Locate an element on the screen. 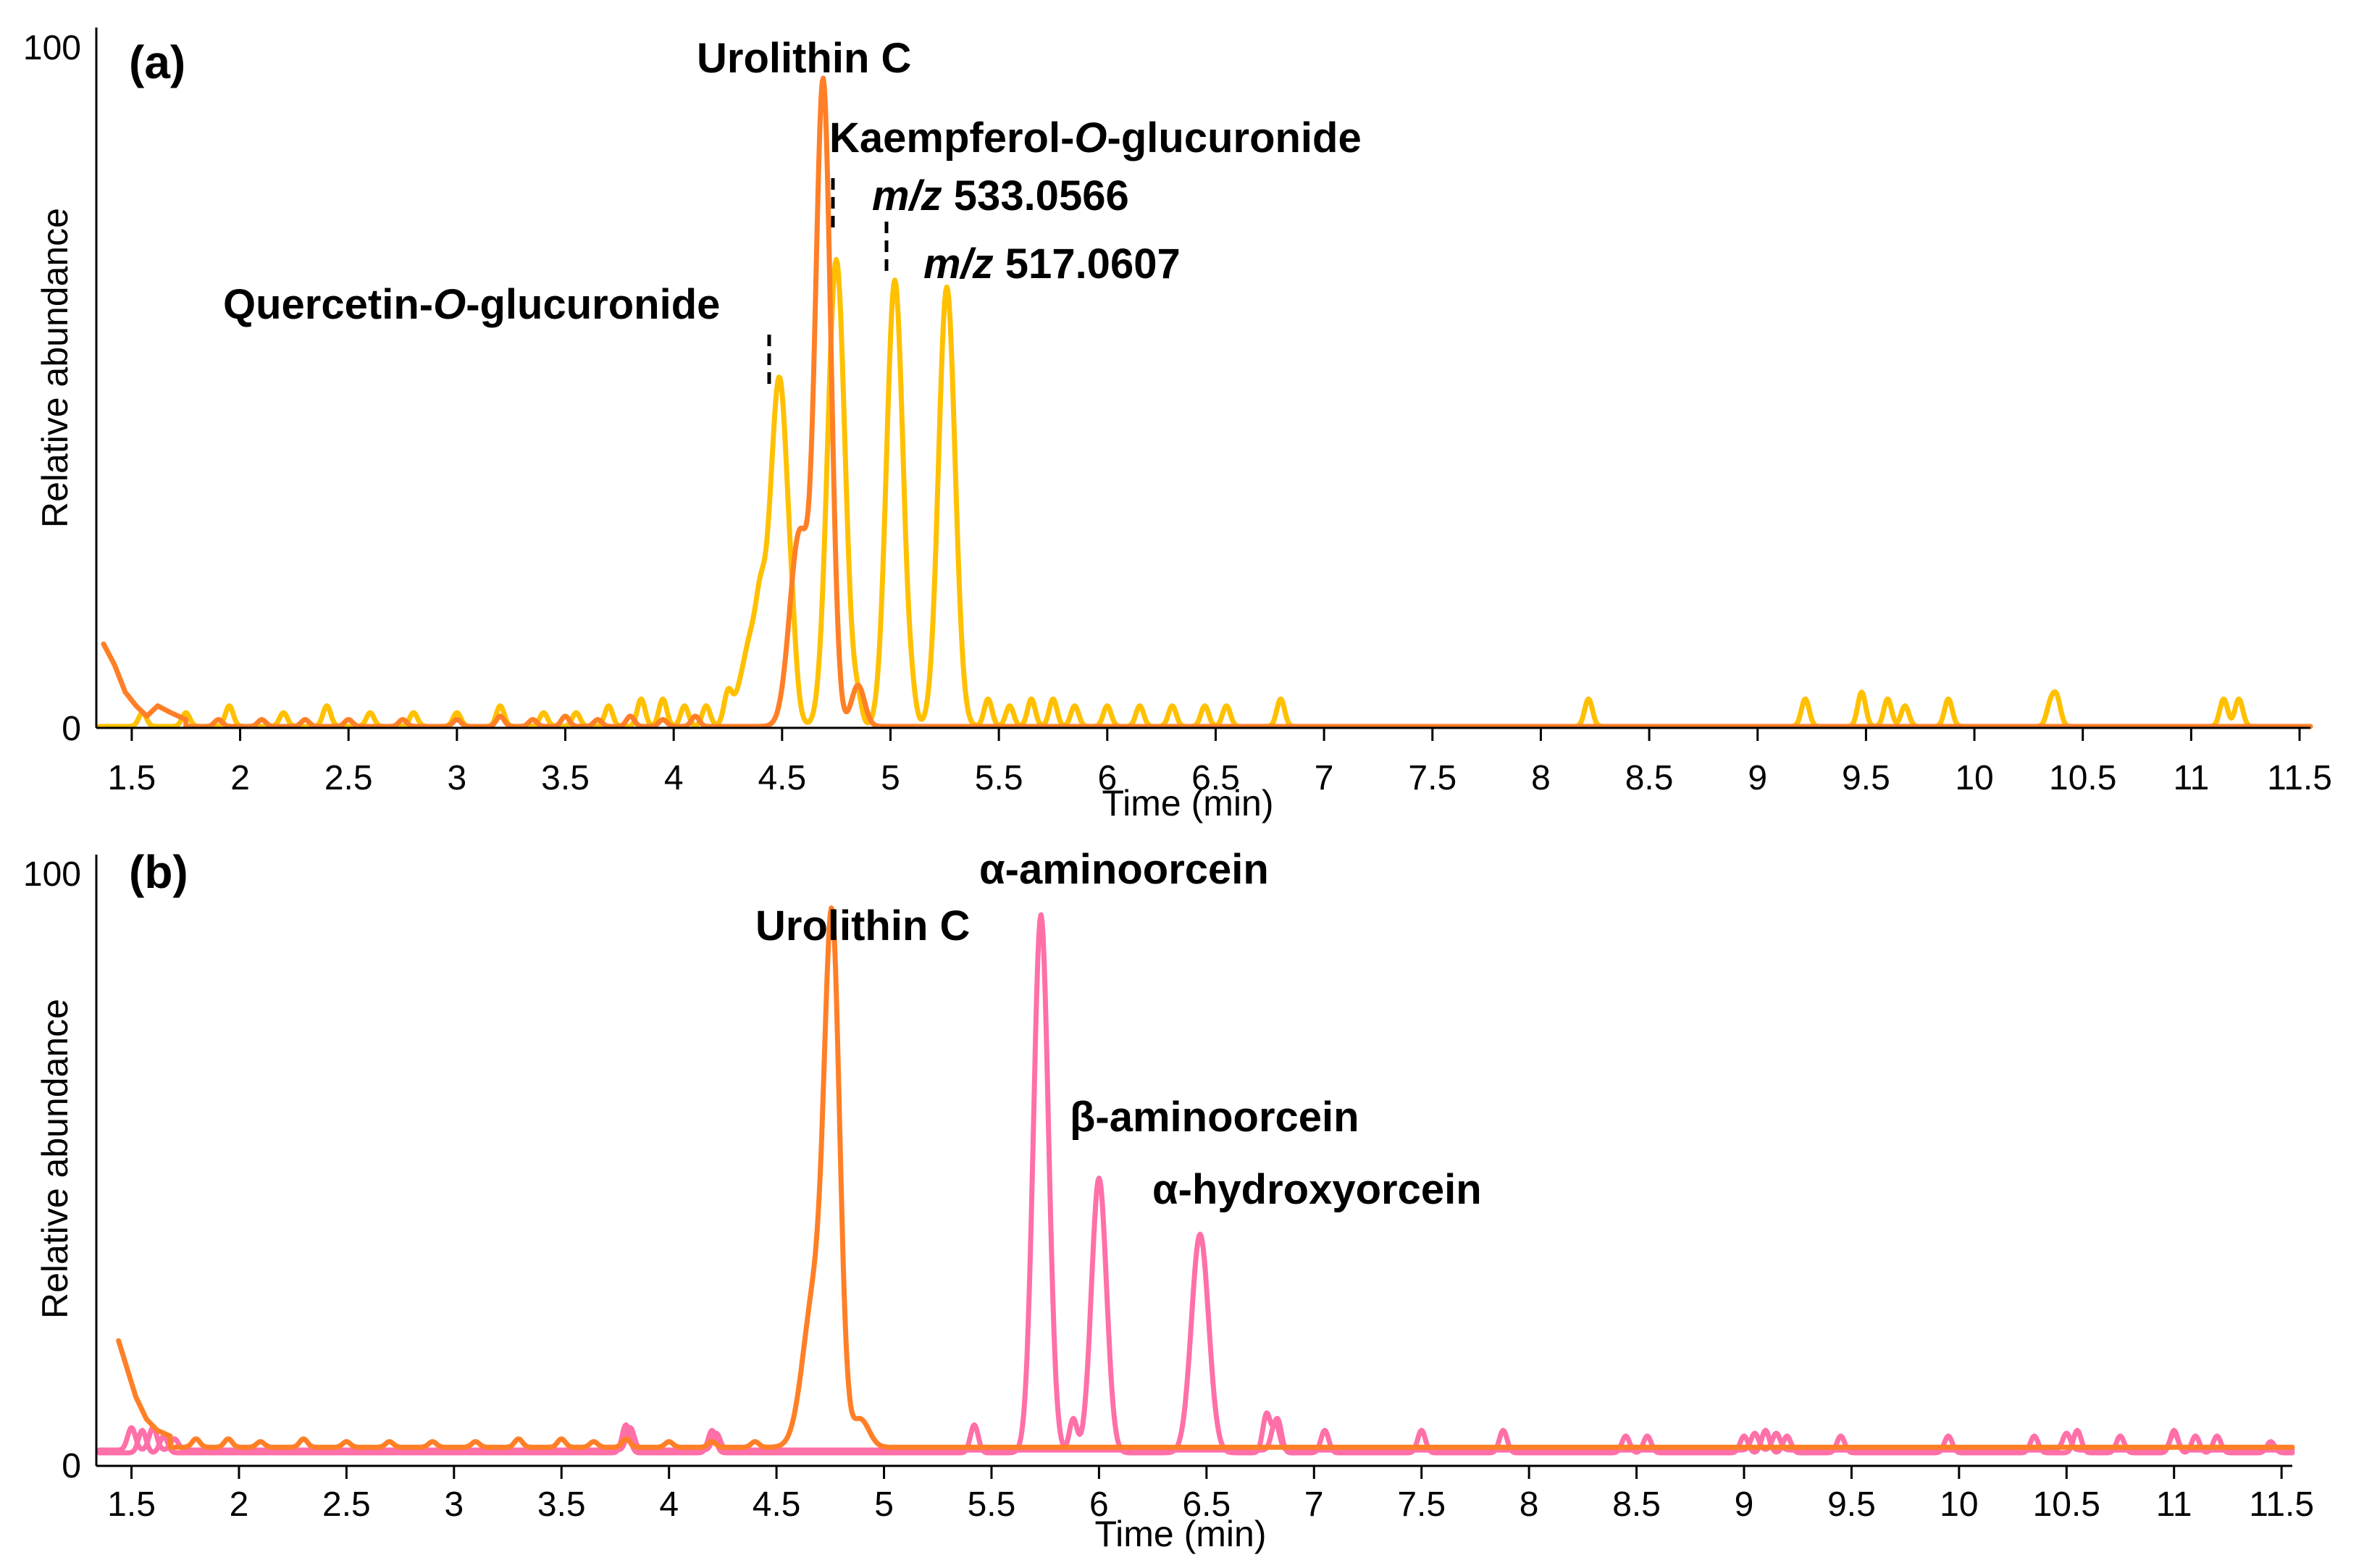 Image resolution: width=2364 pixels, height=1568 pixels. panel-a-x-tick-label: 9 is located at coordinates (1757, 778).